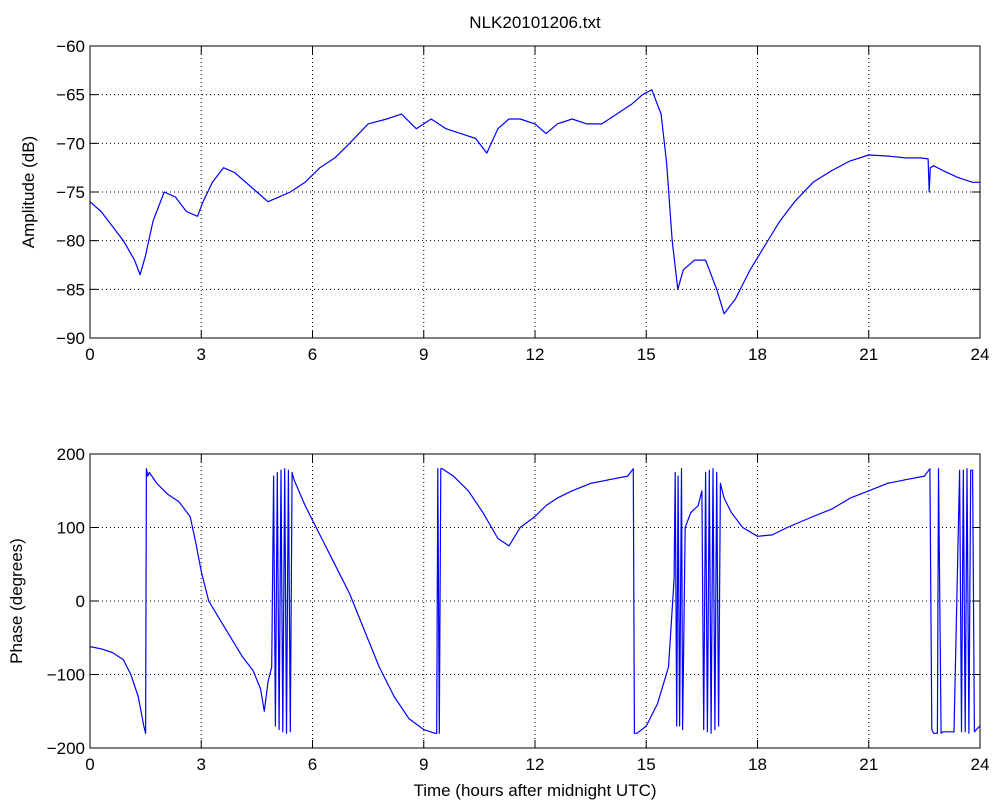  I want to click on phase-y-axis-label: Phase (degrees), so click(16, 601).